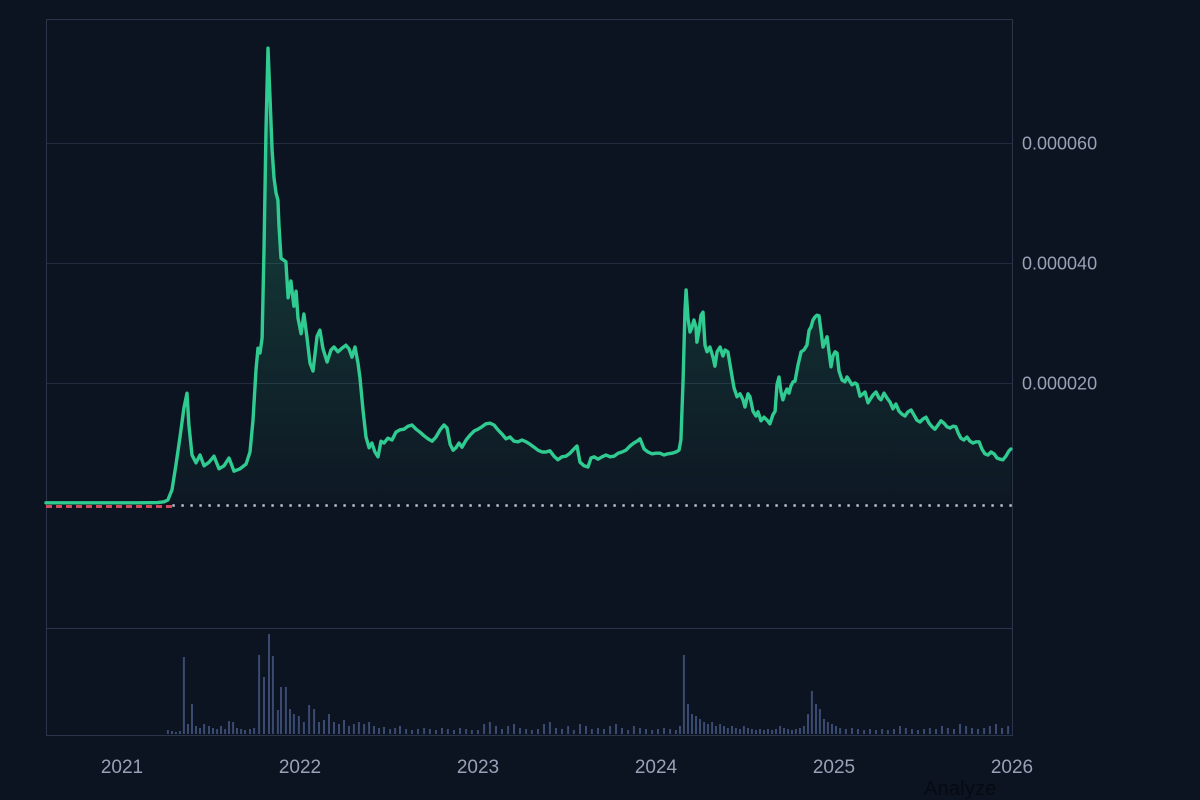  Describe the element at coordinates (656, 767) in the screenshot. I see `x-axis-tick-label: 2024` at that location.